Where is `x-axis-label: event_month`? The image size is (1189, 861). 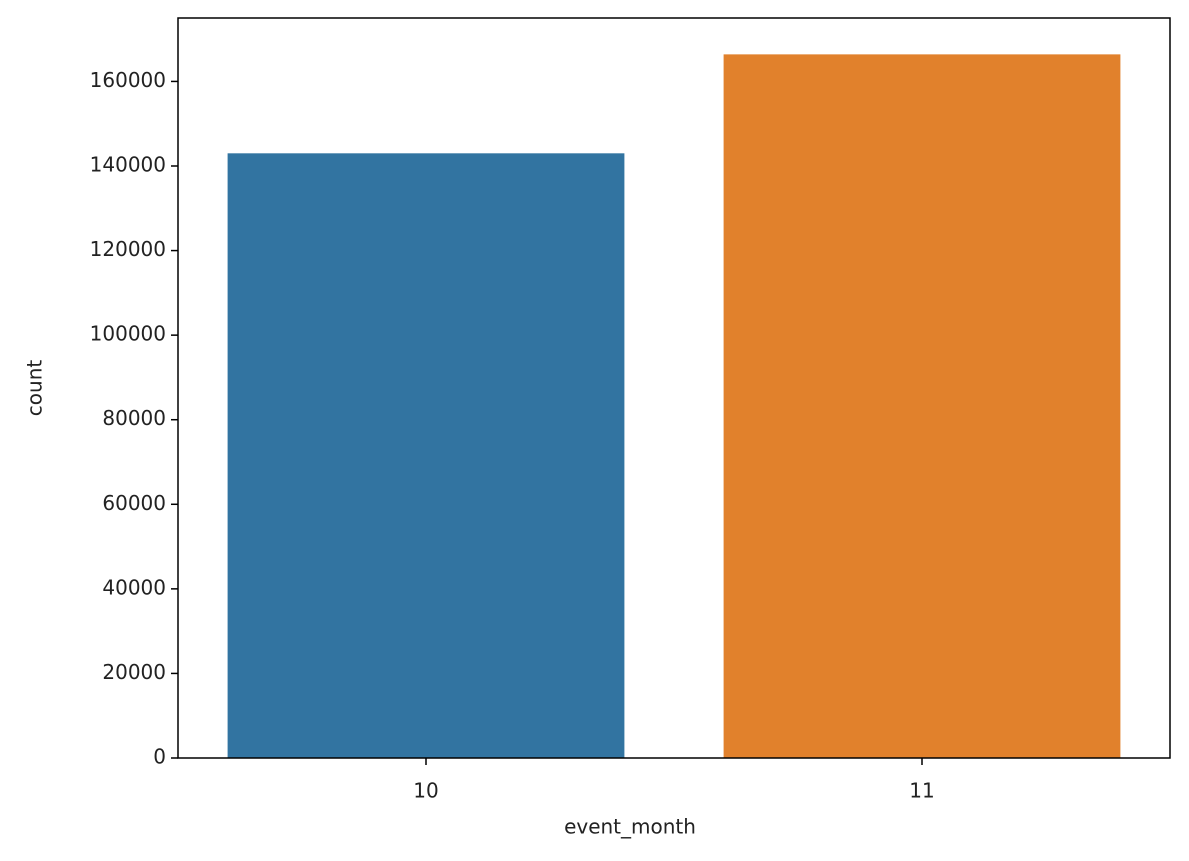
x-axis-label: event_month is located at coordinates (630, 827).